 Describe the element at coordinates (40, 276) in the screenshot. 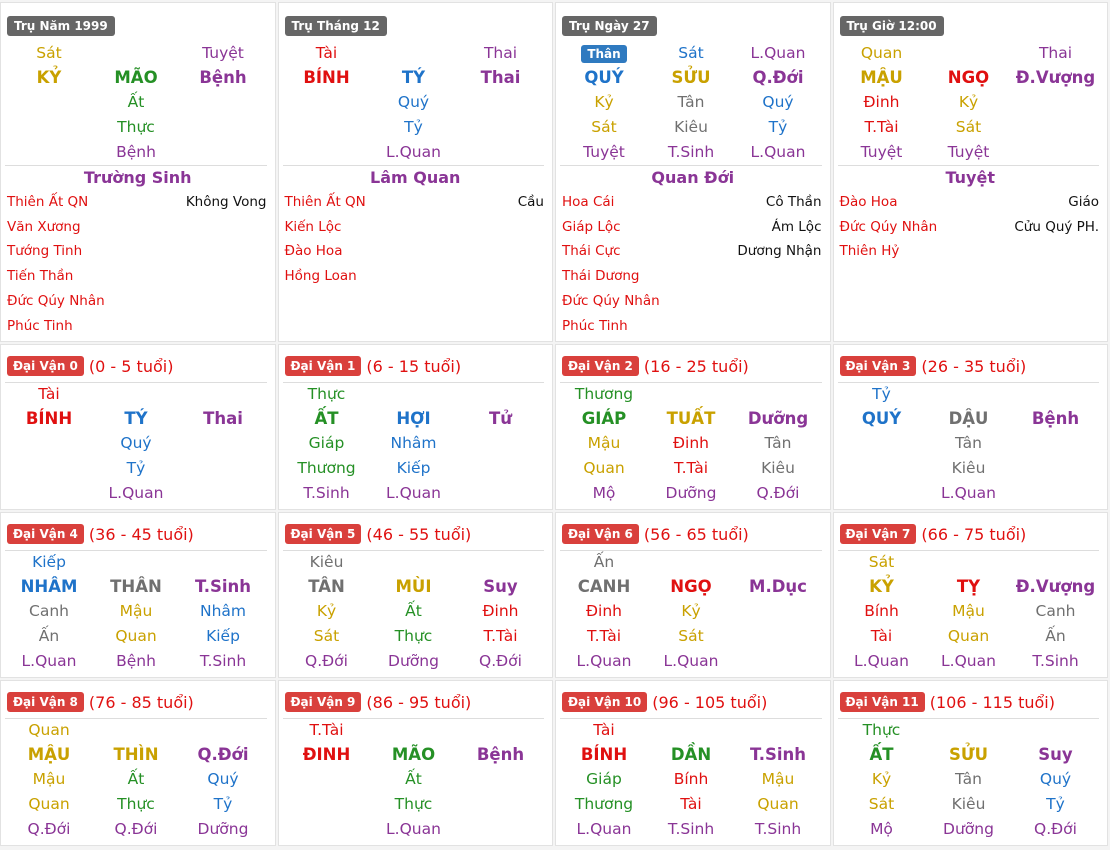

I see `star-left: Tiến Thần` at that location.